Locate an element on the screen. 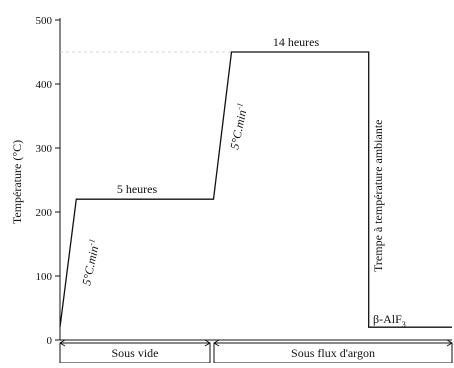 Image resolution: width=454 pixels, height=368 pixels. hold2-label: 14 heures is located at coordinates (296, 42).